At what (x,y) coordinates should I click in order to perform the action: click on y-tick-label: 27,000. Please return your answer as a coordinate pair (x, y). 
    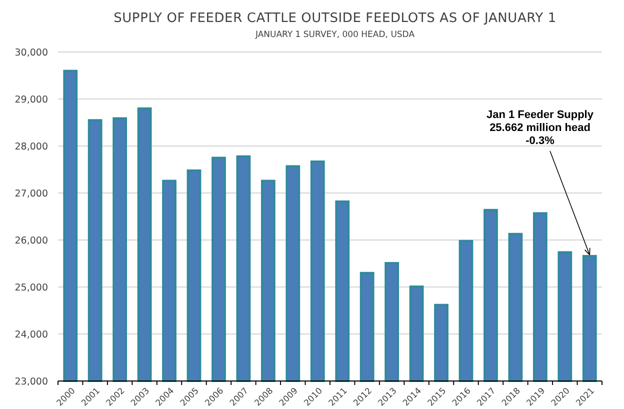
    Looking at the image, I should click on (31, 194).